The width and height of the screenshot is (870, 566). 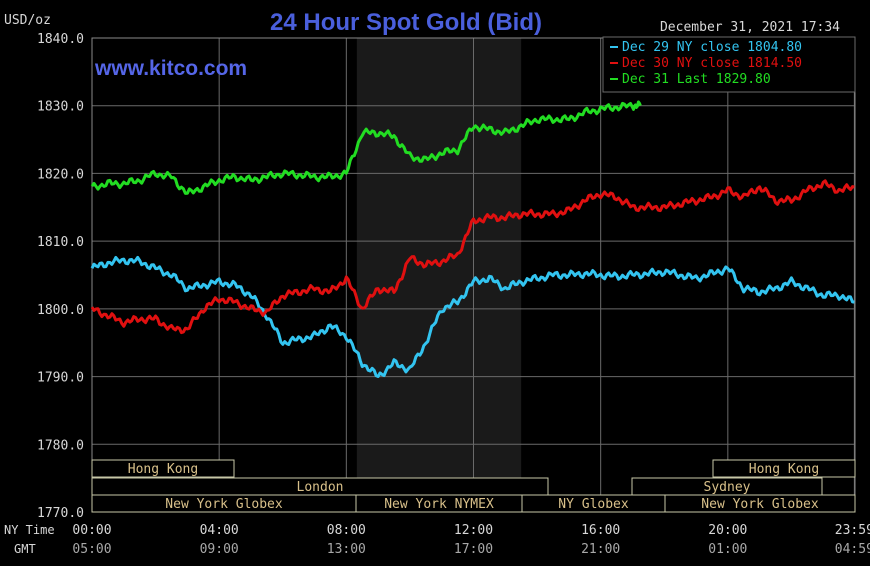 I want to click on session-ny-nymex: New York NYMEX, so click(x=439, y=503).